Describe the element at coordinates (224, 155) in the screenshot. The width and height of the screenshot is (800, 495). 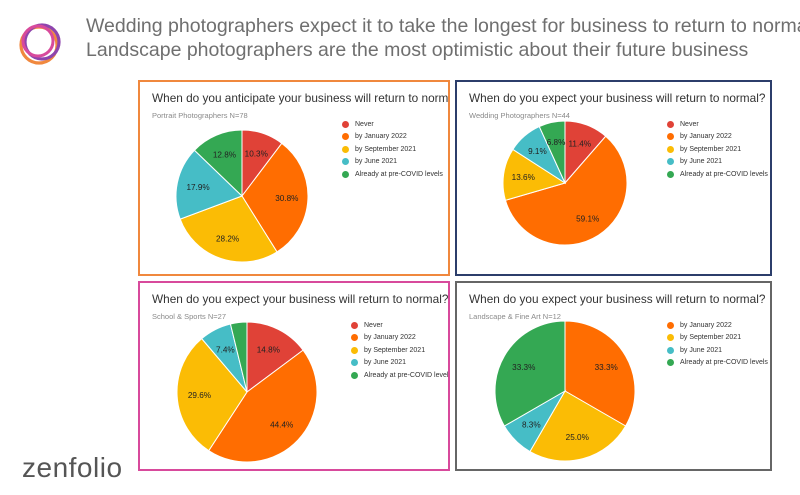
I see `slice-data-label: 12.8%` at that location.